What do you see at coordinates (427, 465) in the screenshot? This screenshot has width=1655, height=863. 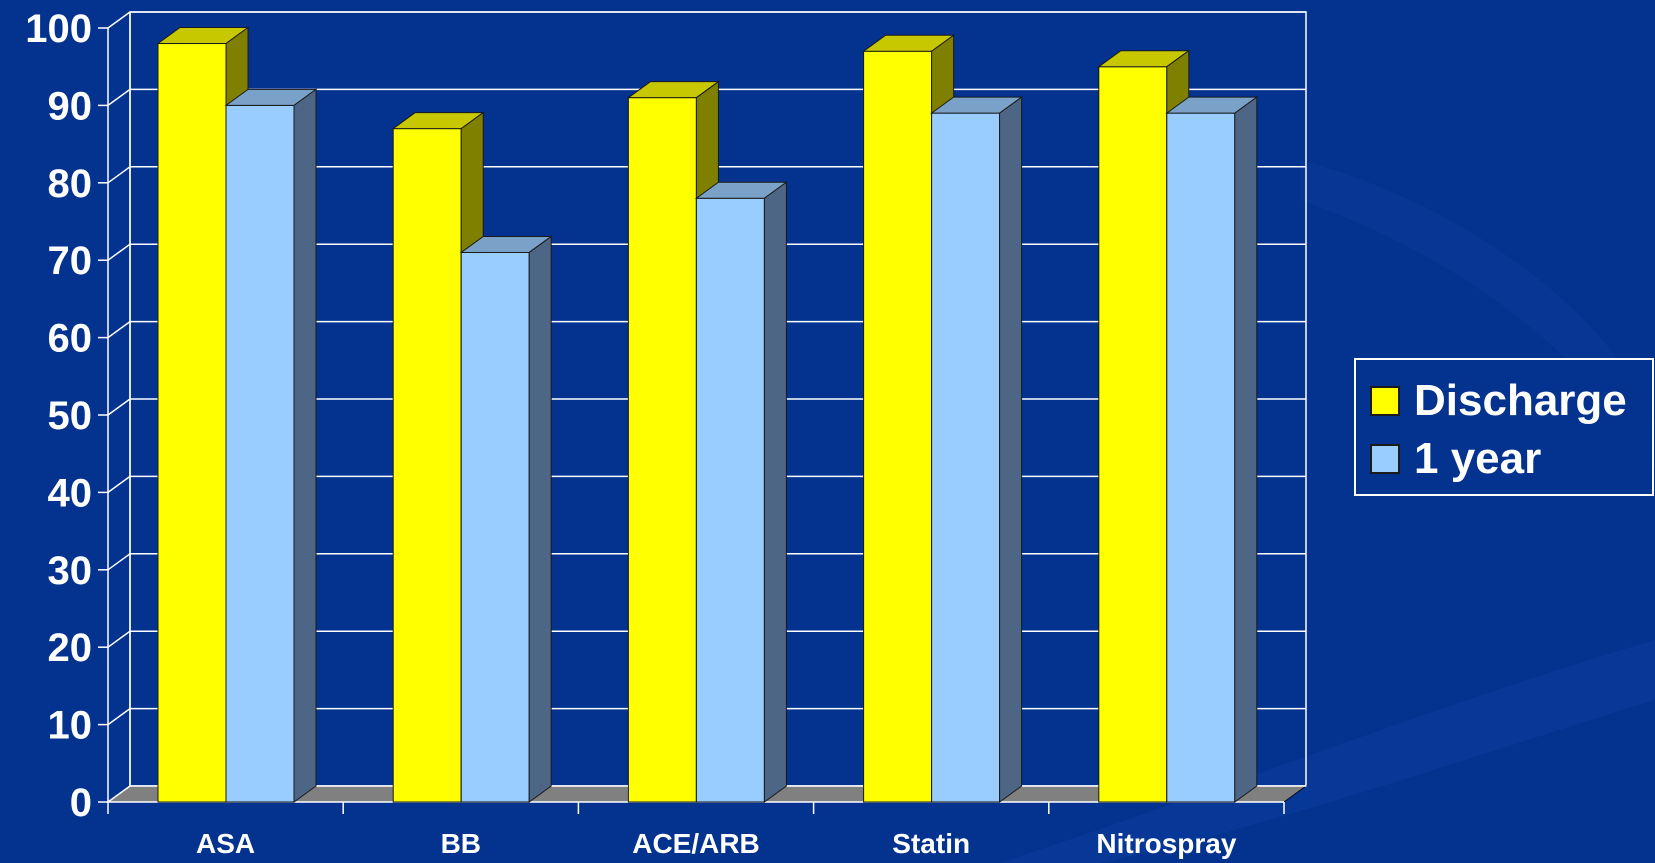 I see `bar-bb-discharge` at bounding box center [427, 465].